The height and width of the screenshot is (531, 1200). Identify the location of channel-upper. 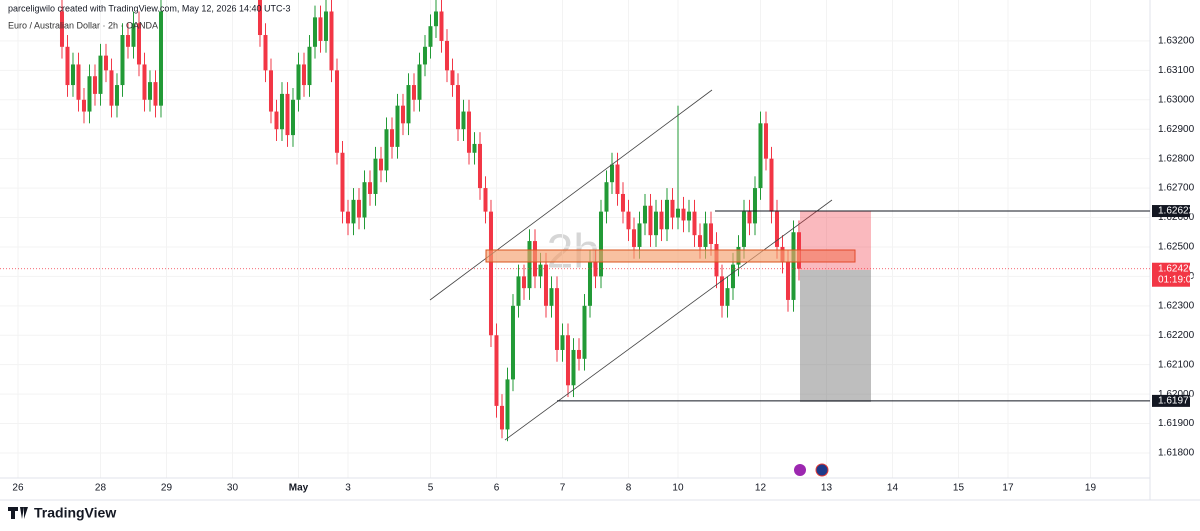
(571, 195).